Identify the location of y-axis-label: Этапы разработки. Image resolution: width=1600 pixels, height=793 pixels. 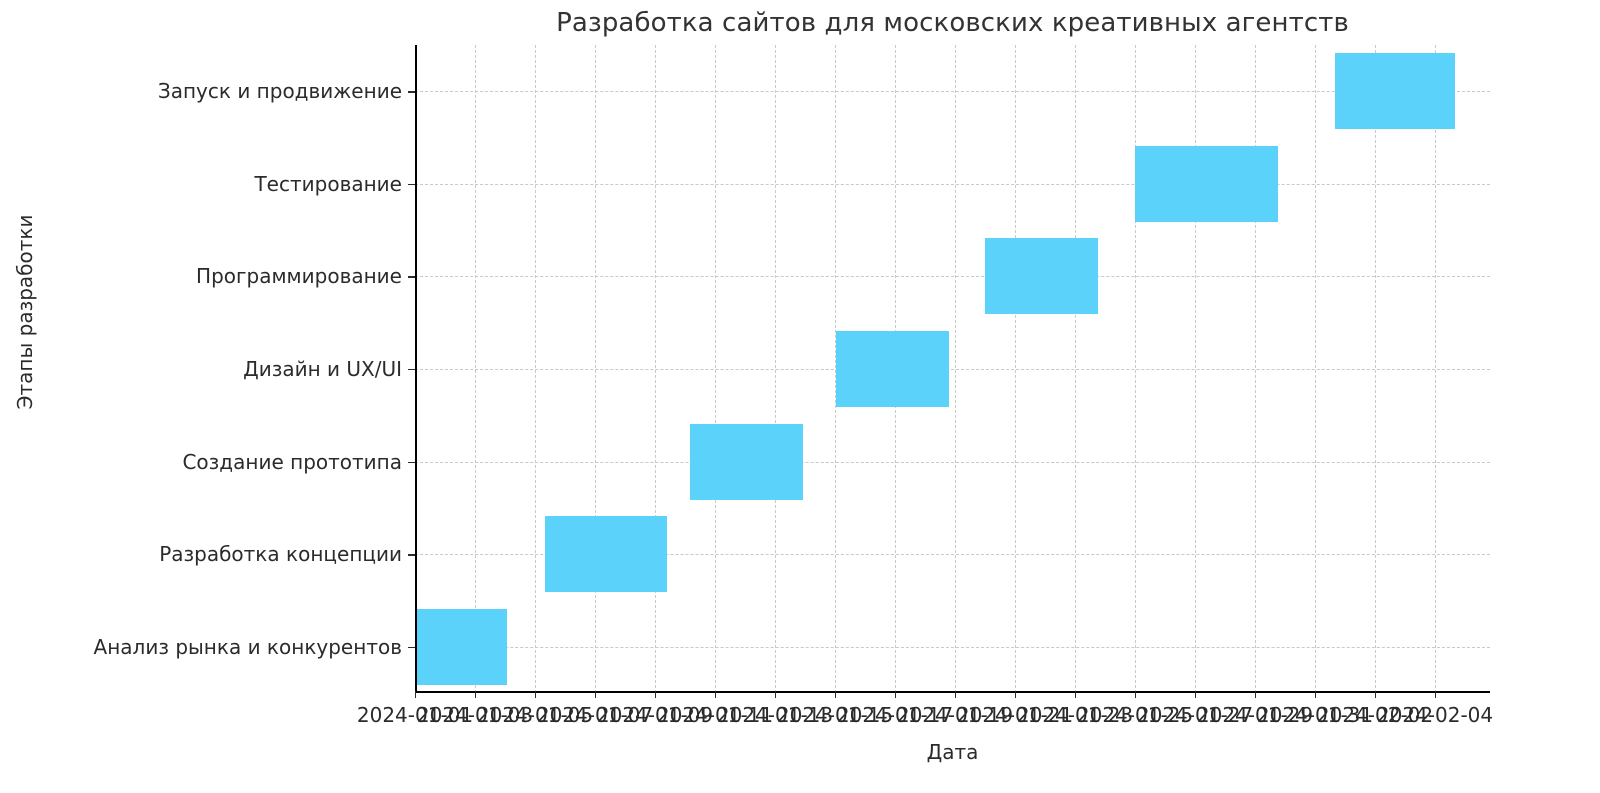
(25, 312).